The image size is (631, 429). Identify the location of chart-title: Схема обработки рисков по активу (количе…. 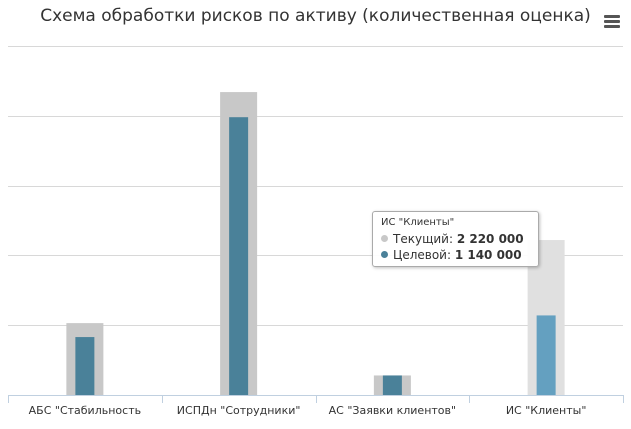
(315, 16).